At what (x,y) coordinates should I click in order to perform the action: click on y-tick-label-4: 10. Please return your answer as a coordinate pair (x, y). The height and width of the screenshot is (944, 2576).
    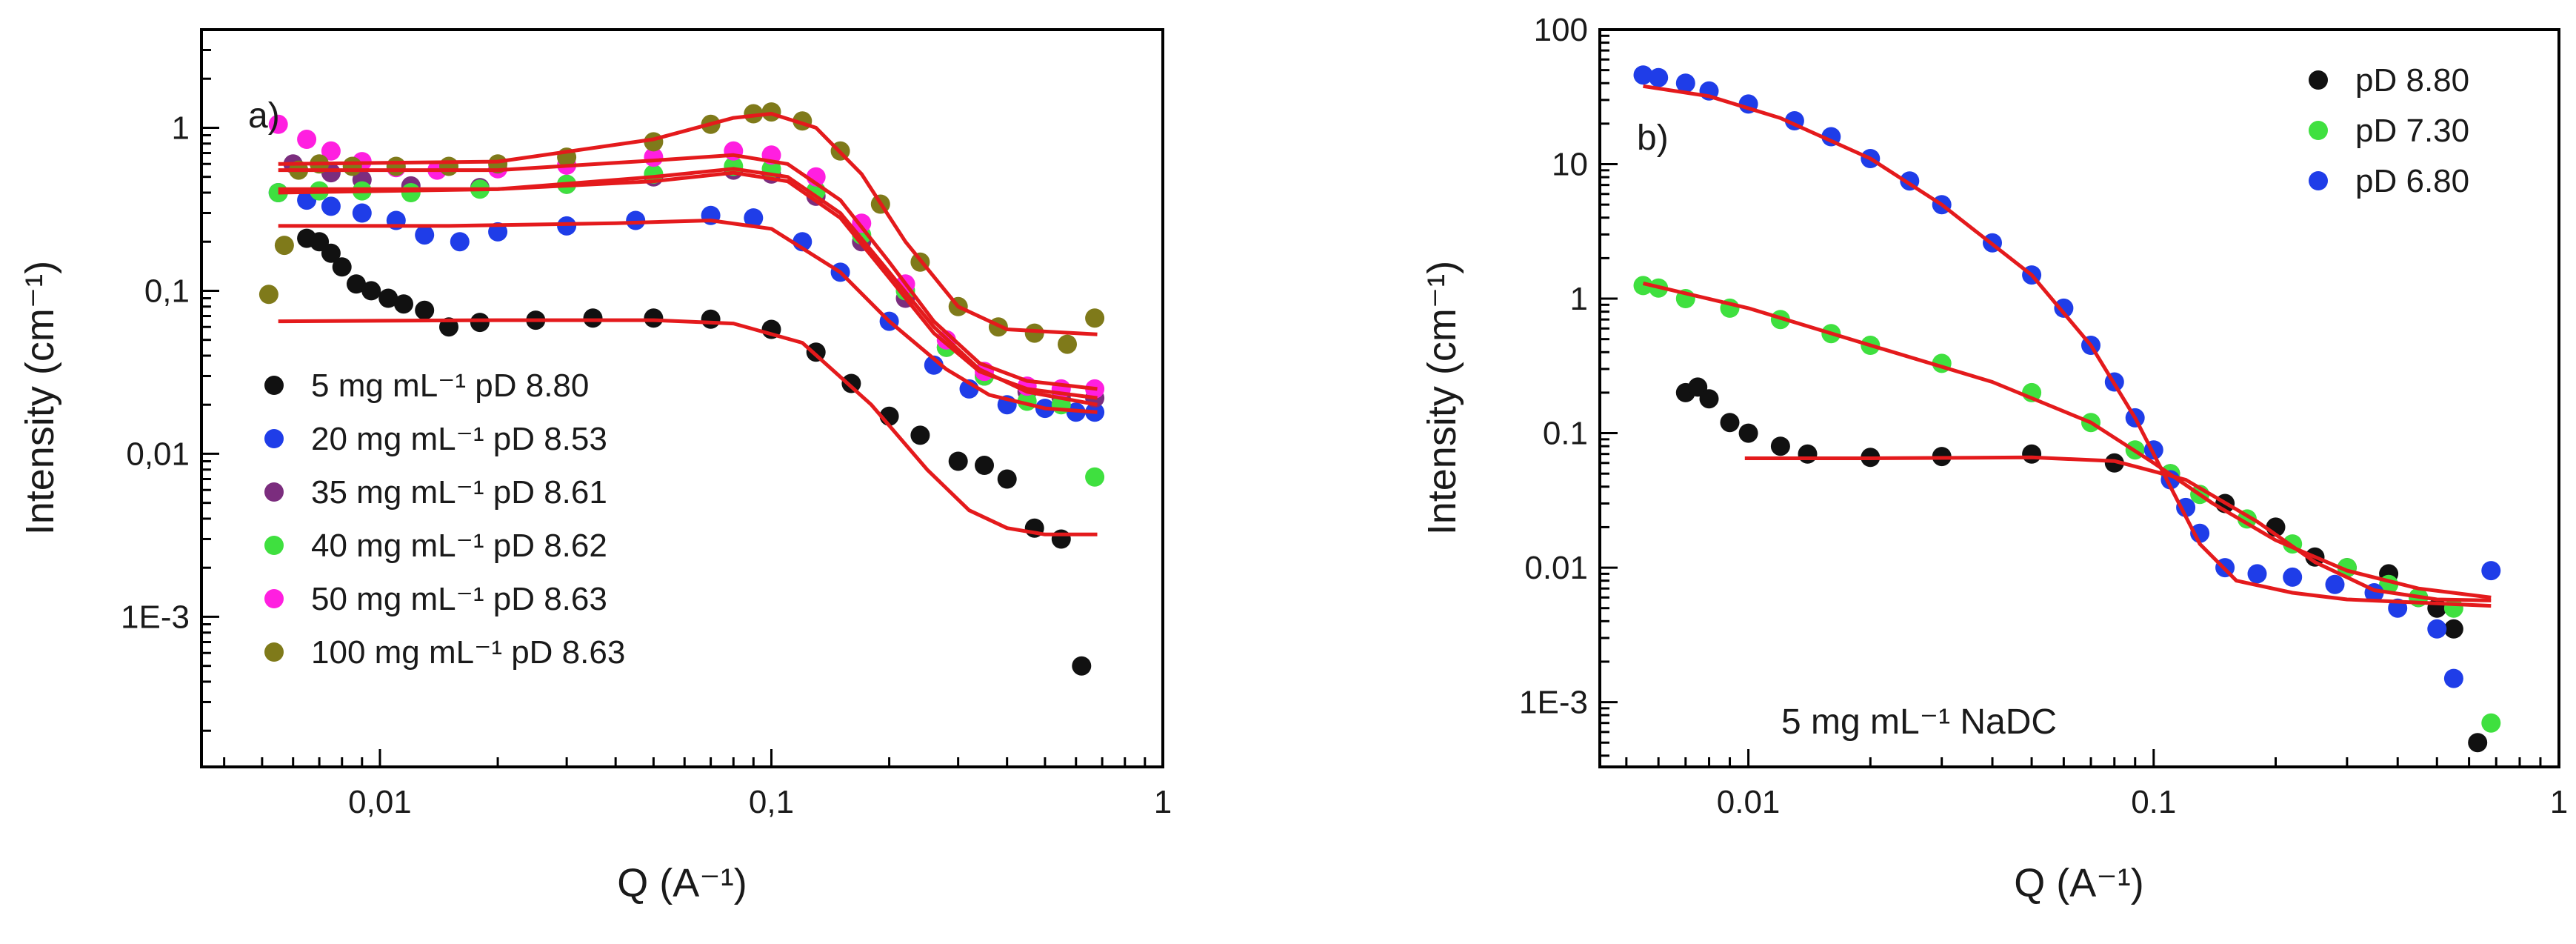
    Looking at the image, I should click on (1570, 165).